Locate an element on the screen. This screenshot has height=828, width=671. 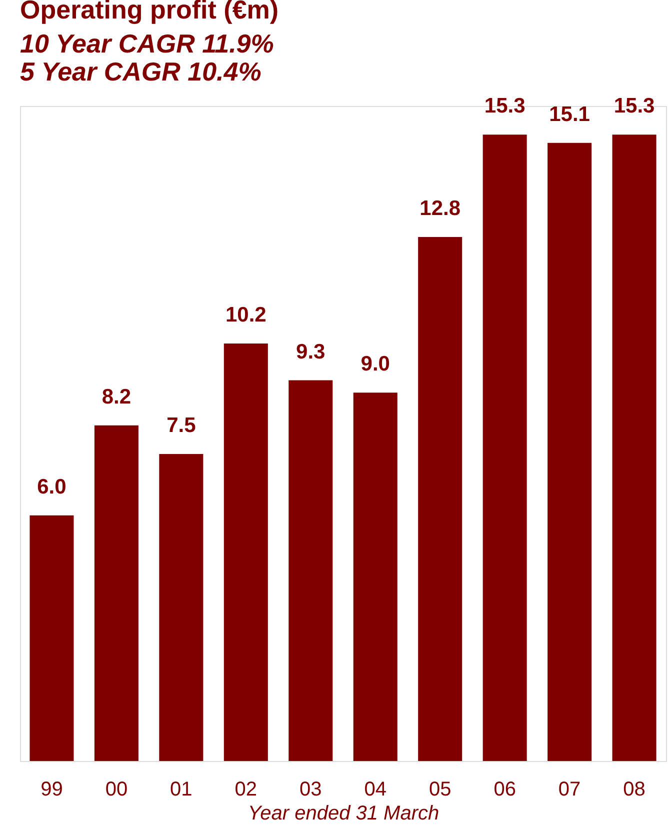
x-axis-title: Year ended 31 March is located at coordinates (344, 813).